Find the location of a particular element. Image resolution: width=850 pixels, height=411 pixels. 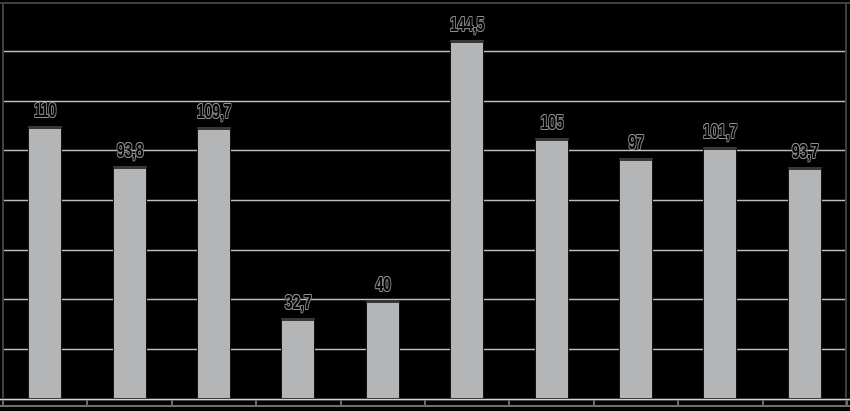

bar-value-label: 32,7 is located at coordinates (298, 302).